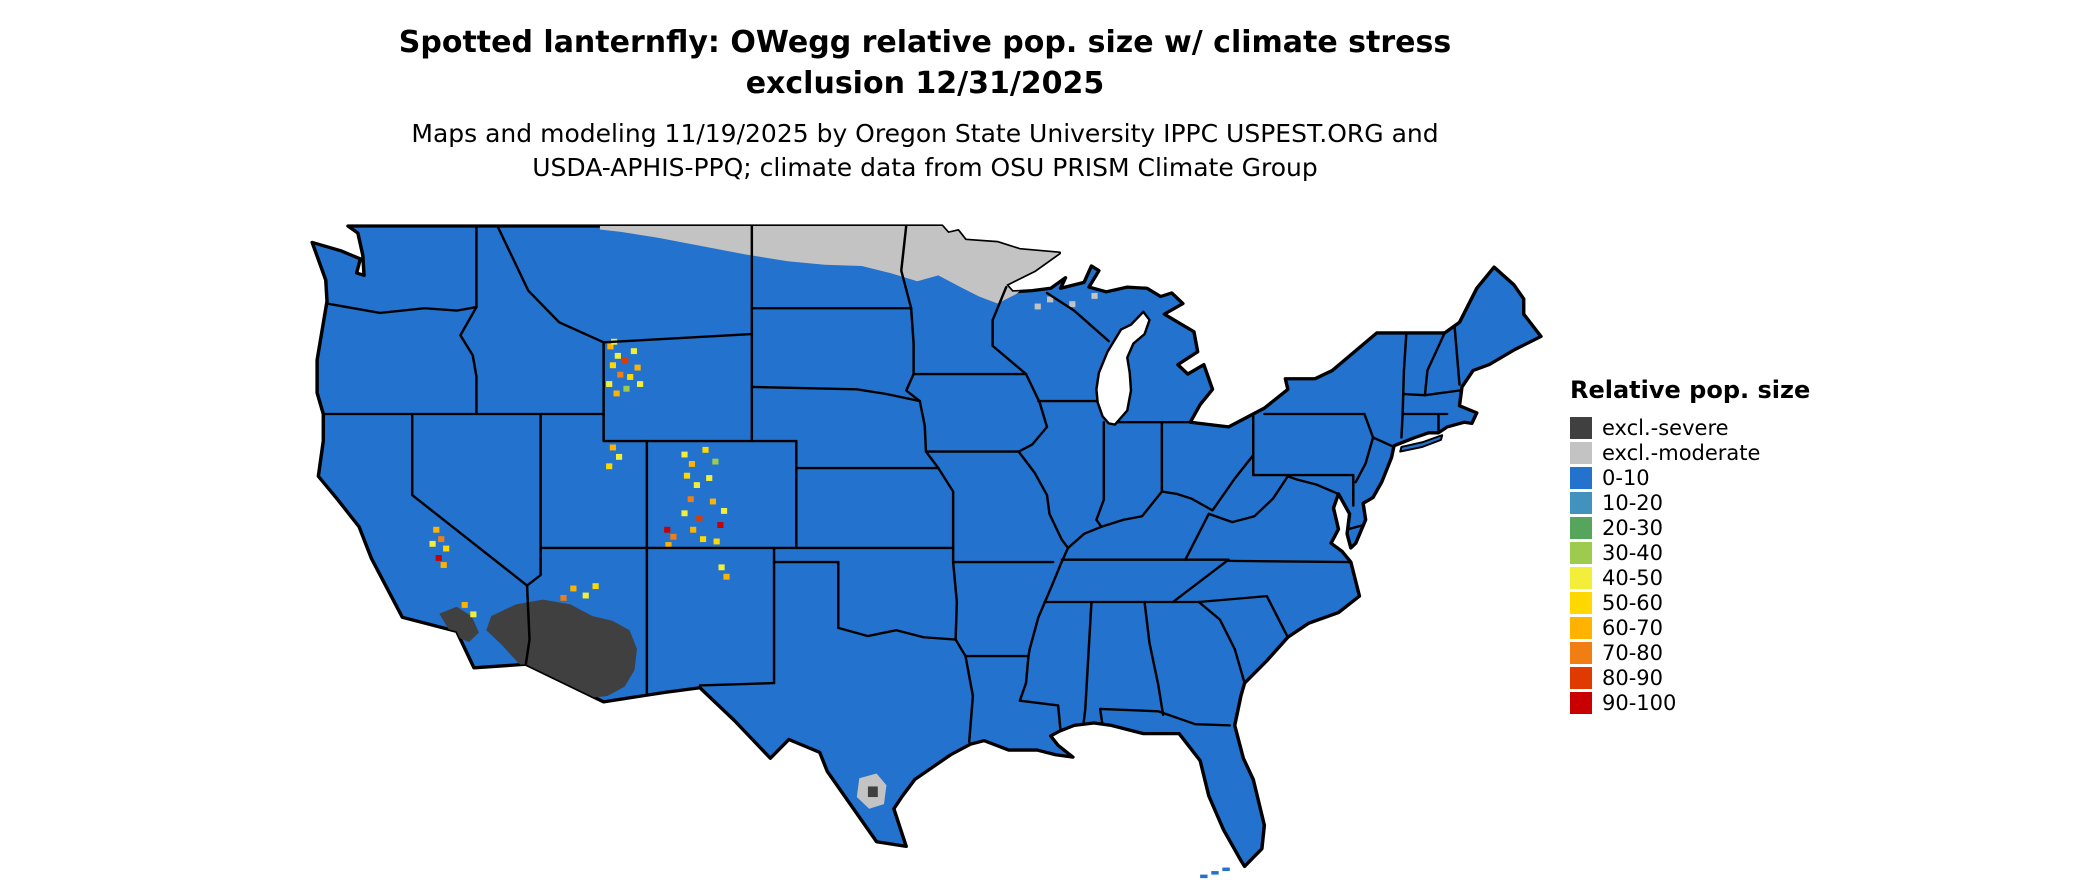  What do you see at coordinates (1421, 443) in the screenshot?
I see `long-island` at bounding box center [1421, 443].